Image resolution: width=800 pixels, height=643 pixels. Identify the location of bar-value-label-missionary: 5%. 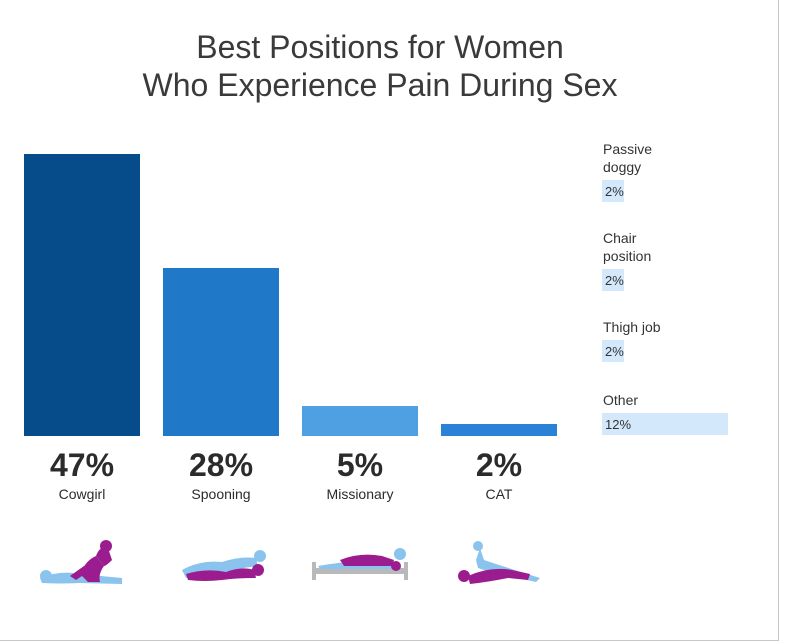
(360, 465).